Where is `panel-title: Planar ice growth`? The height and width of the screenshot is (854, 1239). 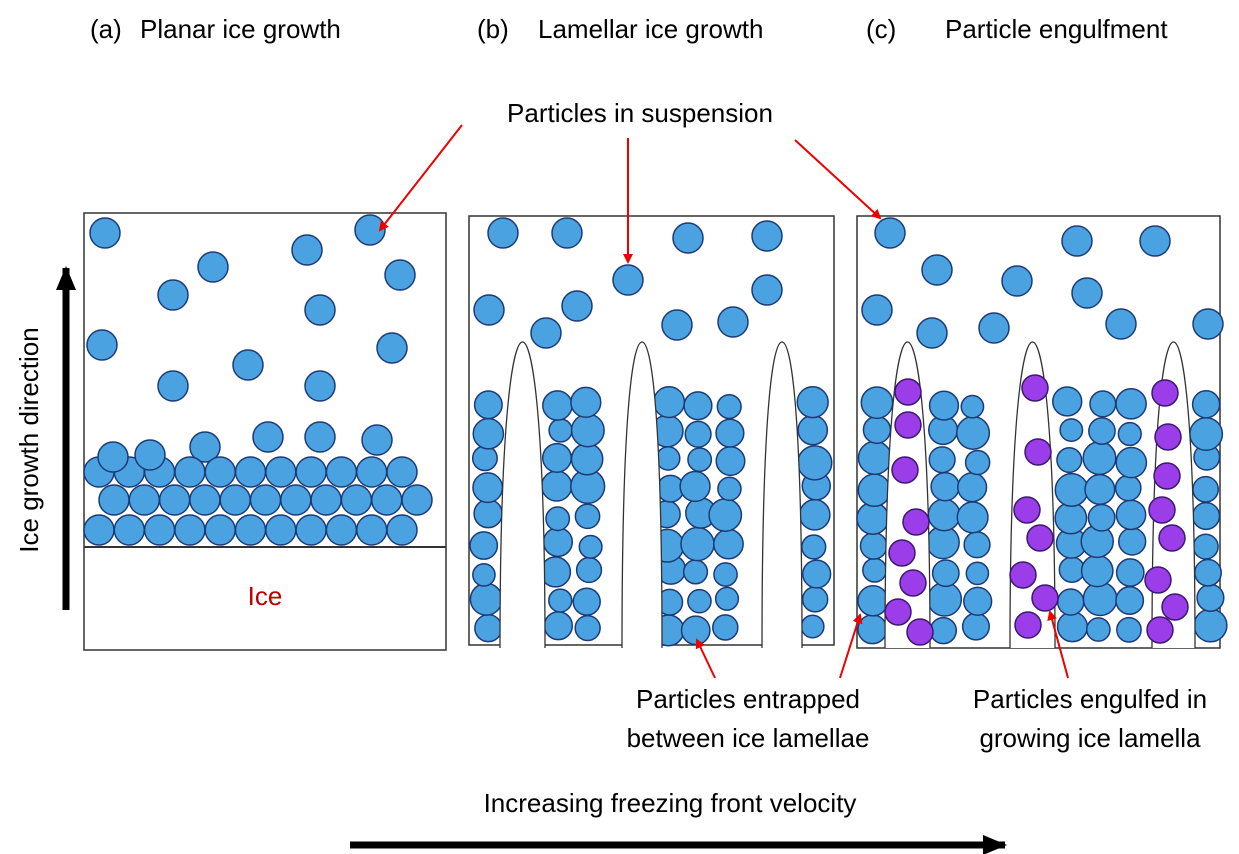
panel-title: Planar ice growth is located at coordinates (240, 29).